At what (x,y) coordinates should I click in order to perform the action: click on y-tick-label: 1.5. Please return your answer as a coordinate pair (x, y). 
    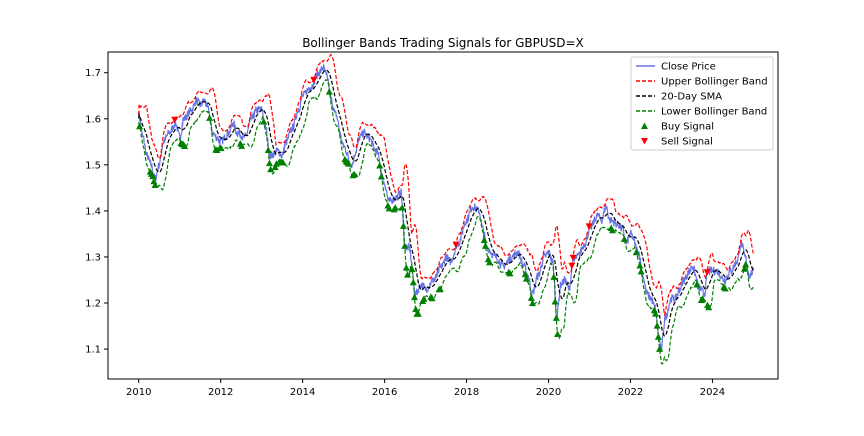
    Looking at the image, I should click on (93, 165).